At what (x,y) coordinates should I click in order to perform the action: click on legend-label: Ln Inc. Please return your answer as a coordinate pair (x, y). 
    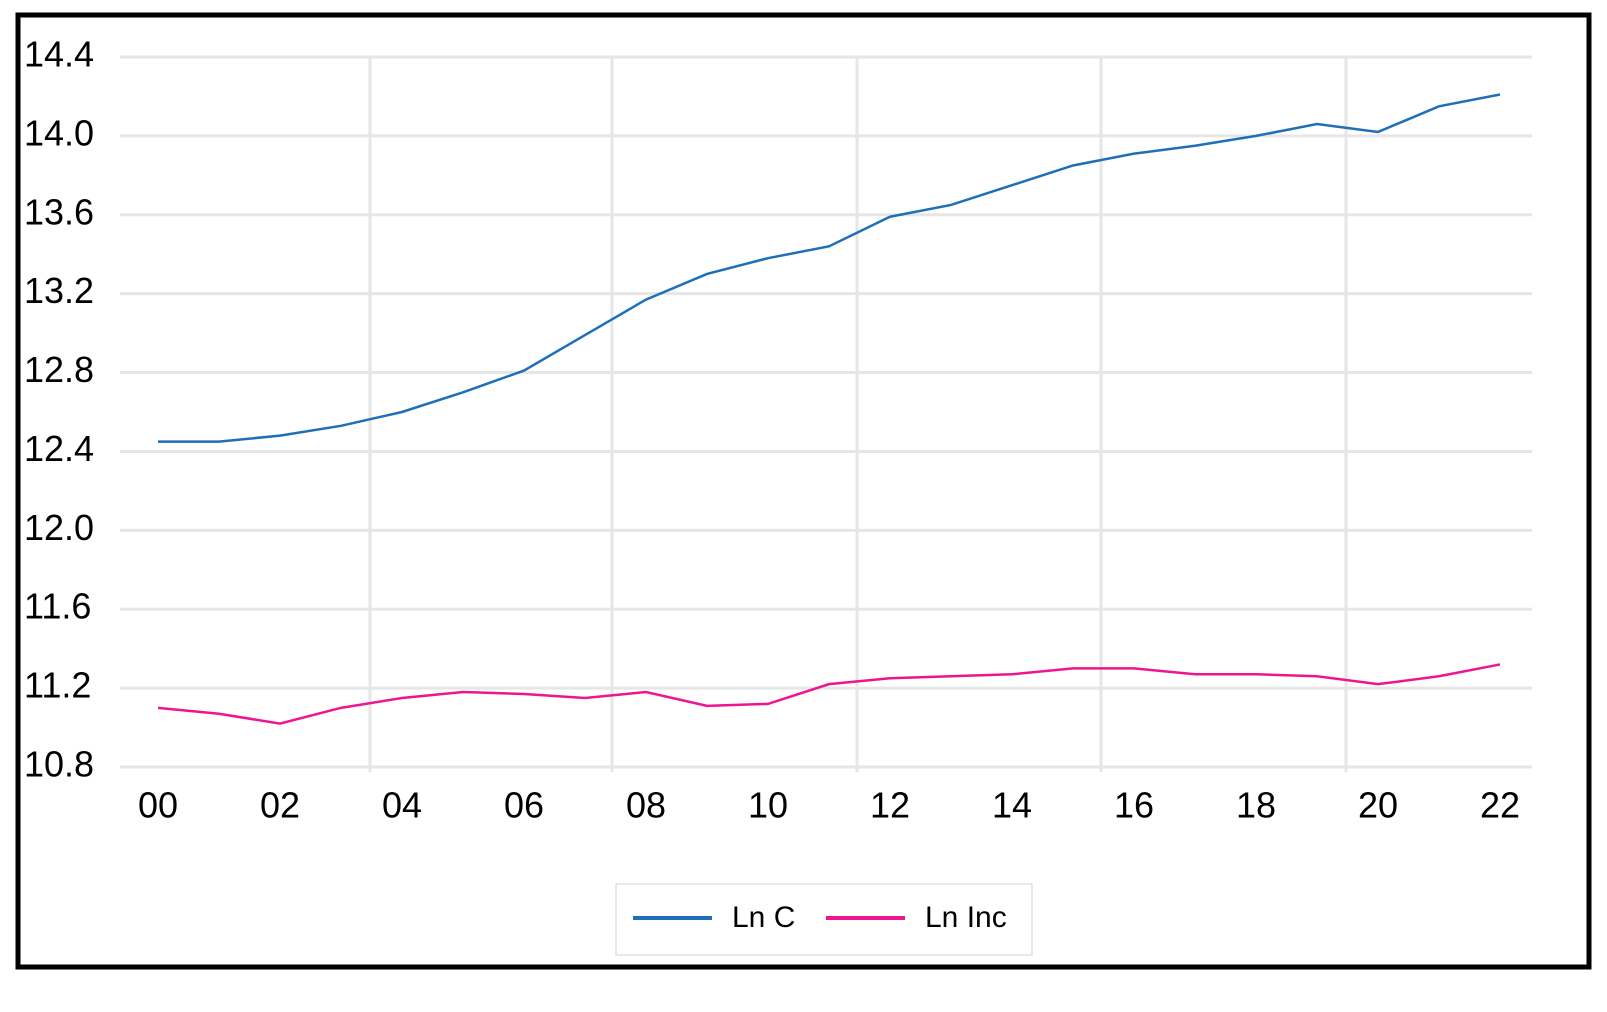
    Looking at the image, I should click on (966, 917).